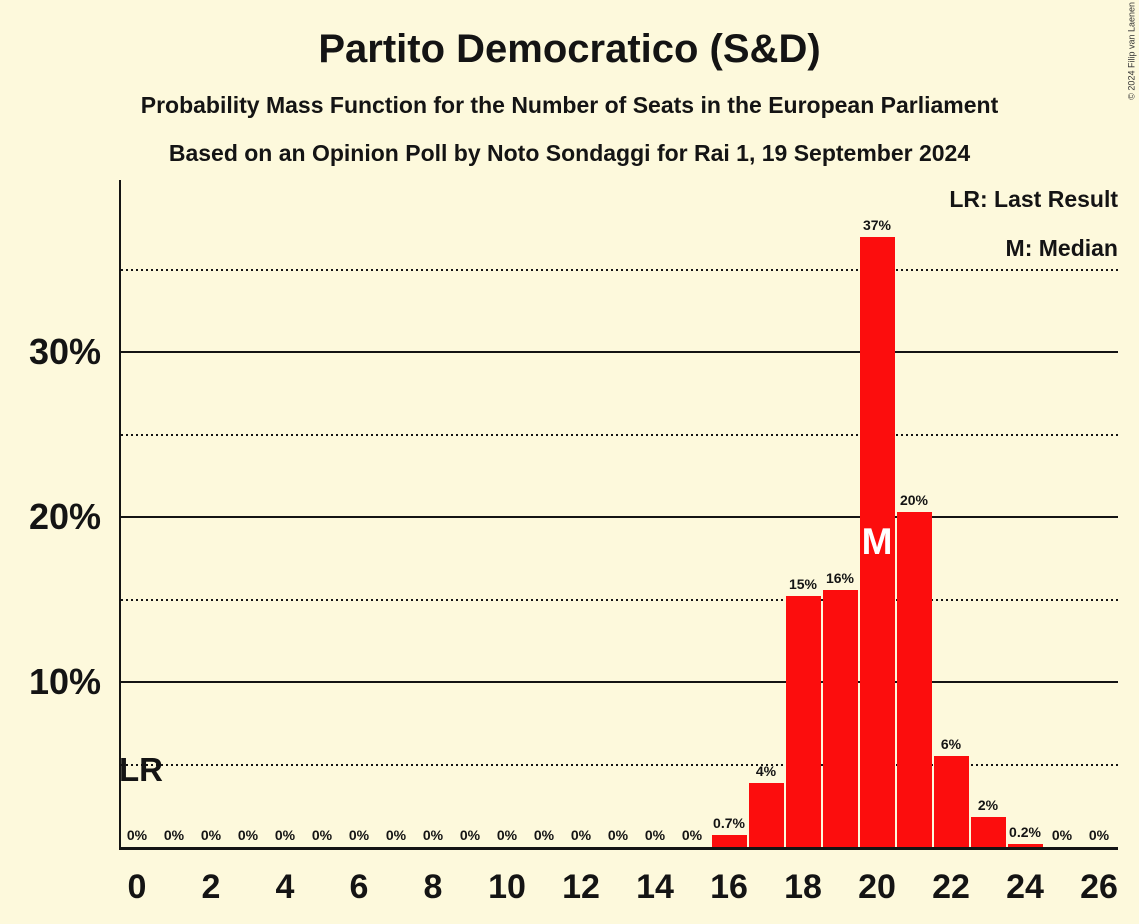  Describe the element at coordinates (729, 887) in the screenshot. I see `x-tick-label-16: 16` at that location.